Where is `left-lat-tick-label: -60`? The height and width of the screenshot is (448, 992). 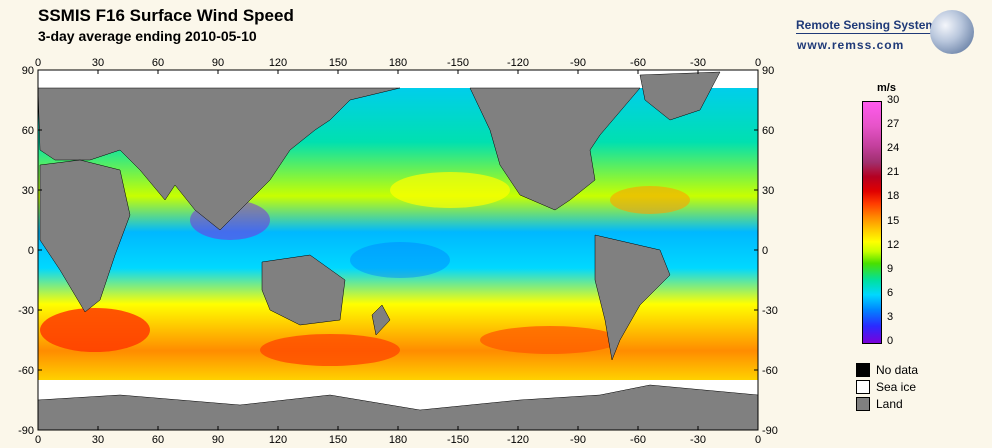
left-lat-tick-label: -60 is located at coordinates (26, 371).